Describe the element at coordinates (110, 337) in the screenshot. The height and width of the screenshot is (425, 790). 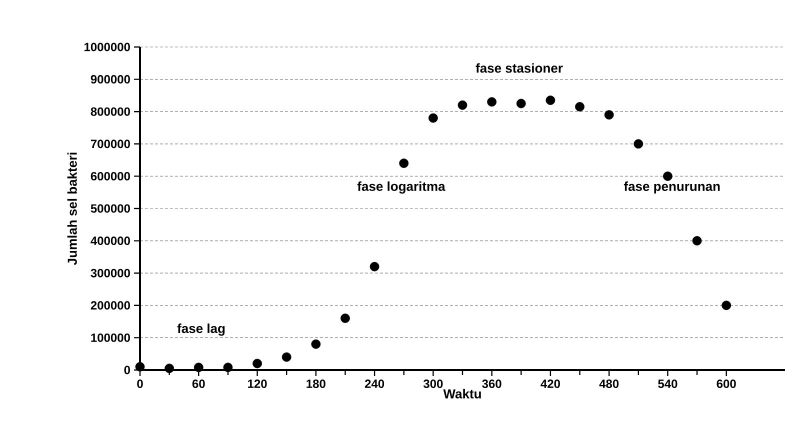
I see `y-tick-label: 100000` at that location.